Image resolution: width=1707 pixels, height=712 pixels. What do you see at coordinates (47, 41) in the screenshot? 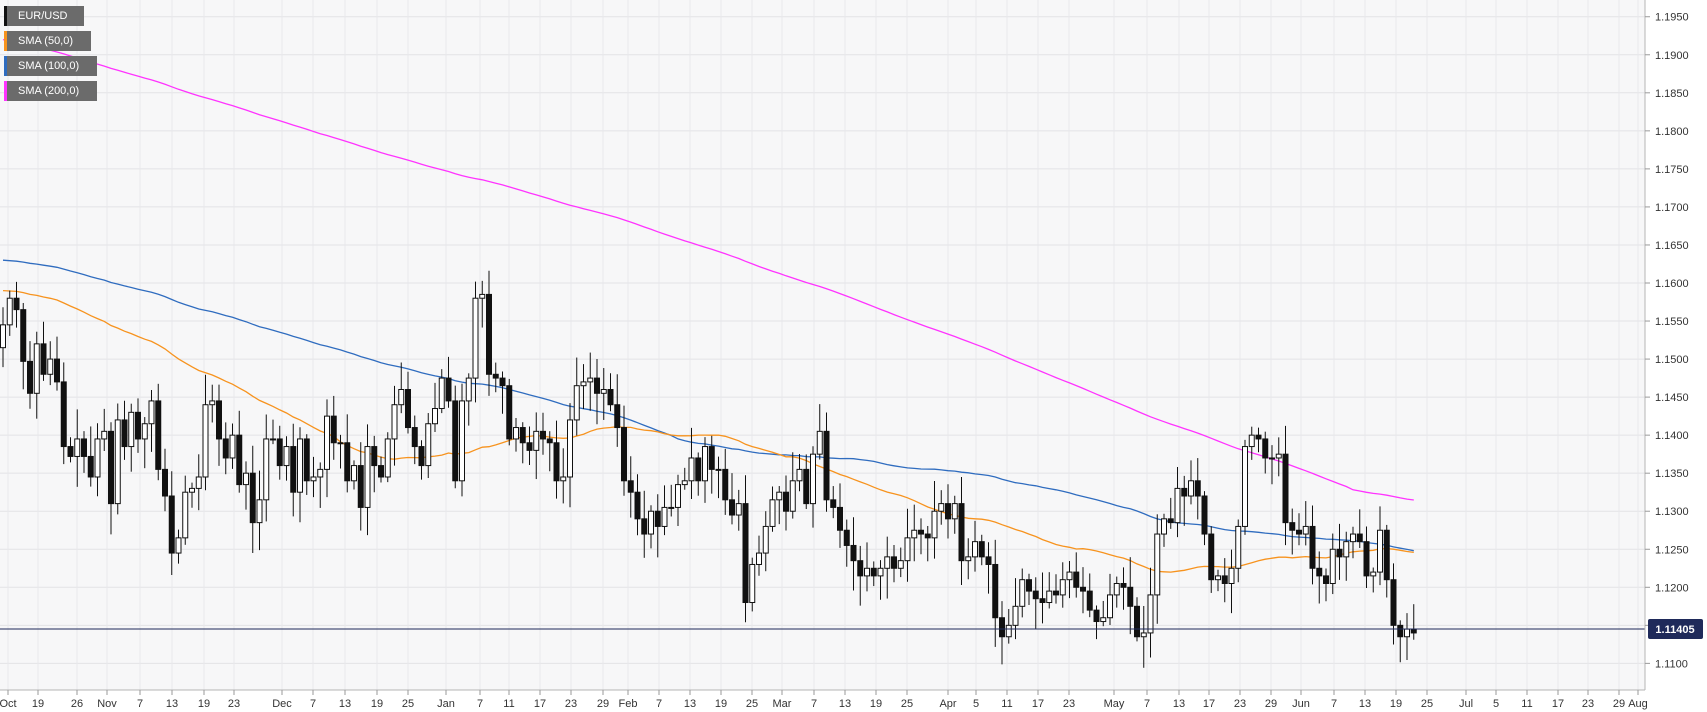
I see `legend-item-sma50: SMA (50,0)` at bounding box center [47, 41].